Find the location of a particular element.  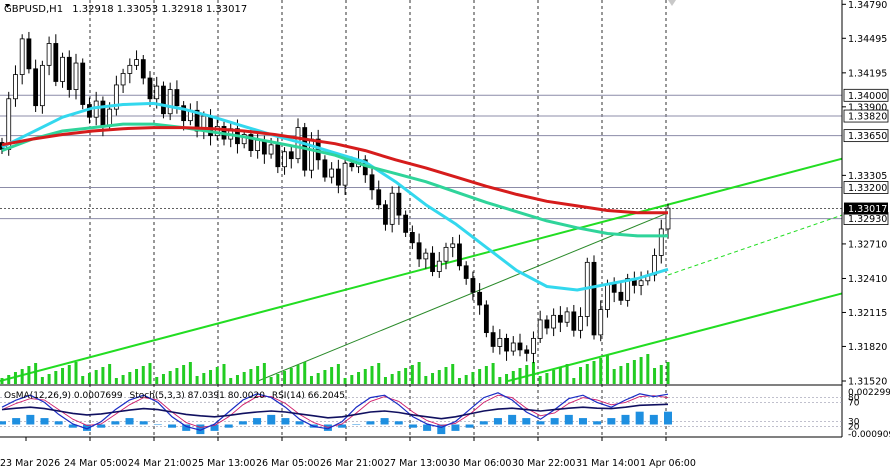

time-tick-label: 31 Mar 14:00 is located at coordinates (607, 463).